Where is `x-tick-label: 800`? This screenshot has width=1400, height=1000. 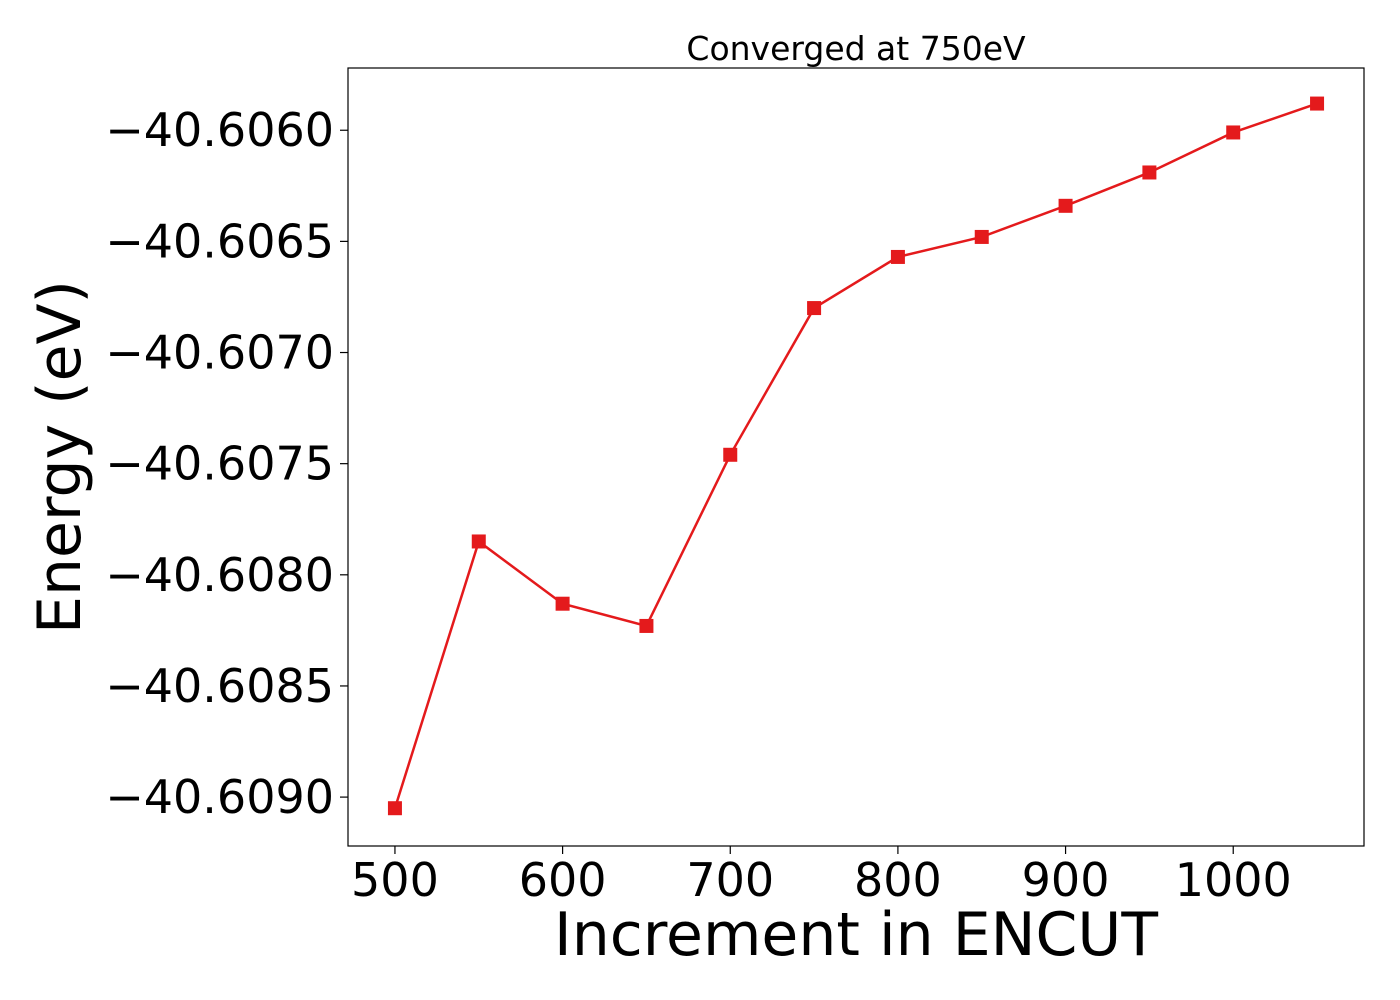
x-tick-label: 800 is located at coordinates (898, 880).